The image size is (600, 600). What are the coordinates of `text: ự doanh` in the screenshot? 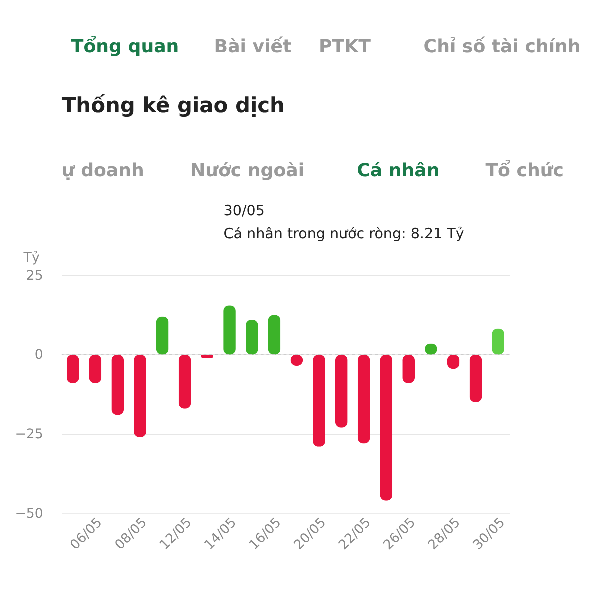 It's located at (103, 171).